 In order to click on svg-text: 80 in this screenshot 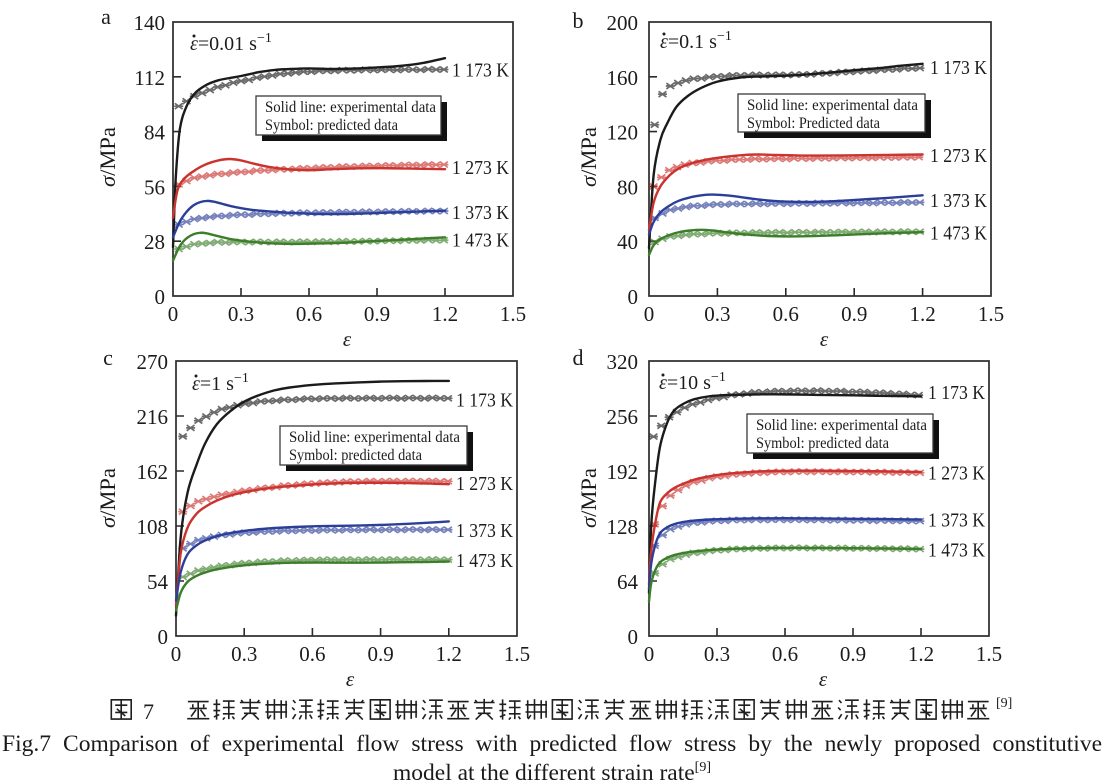, I will do `click(627, 187)`.